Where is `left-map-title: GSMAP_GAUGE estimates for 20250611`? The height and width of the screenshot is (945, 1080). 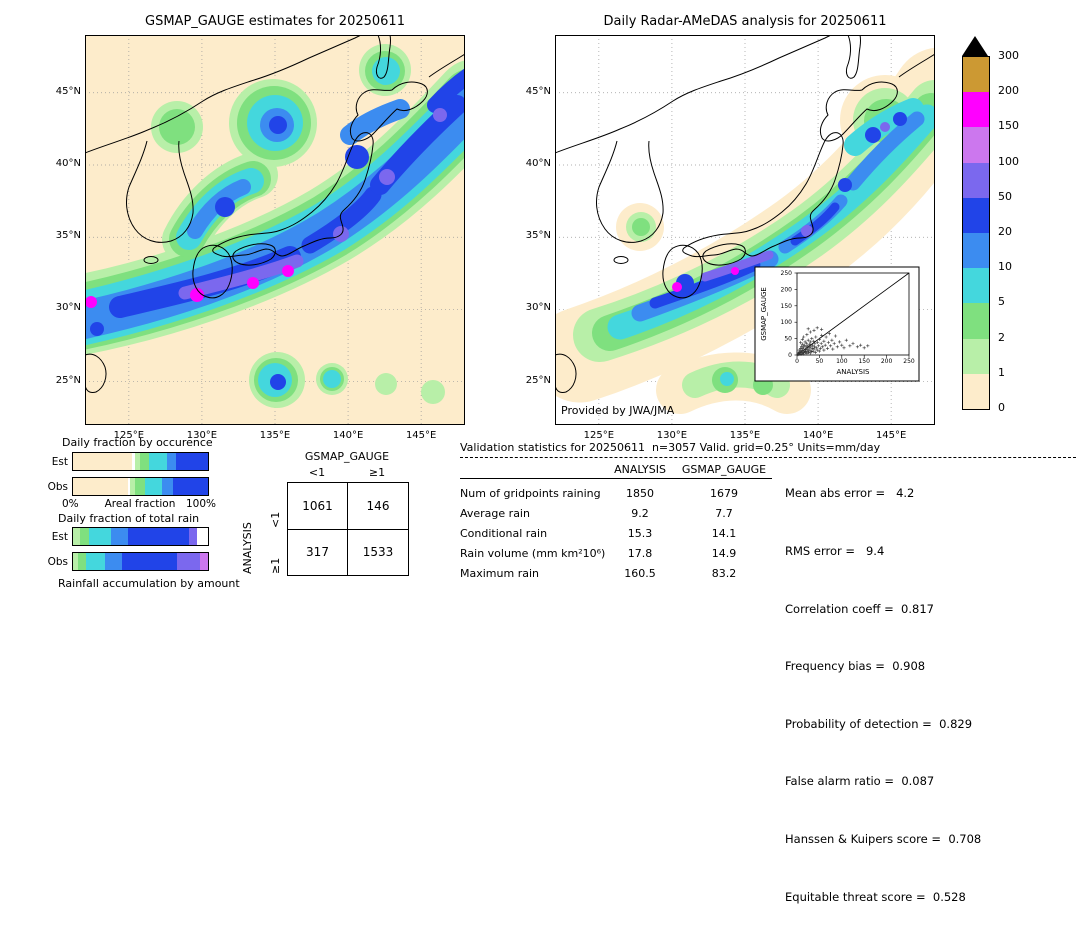 left-map-title: GSMAP_GAUGE estimates for 20250611 is located at coordinates (275, 21).